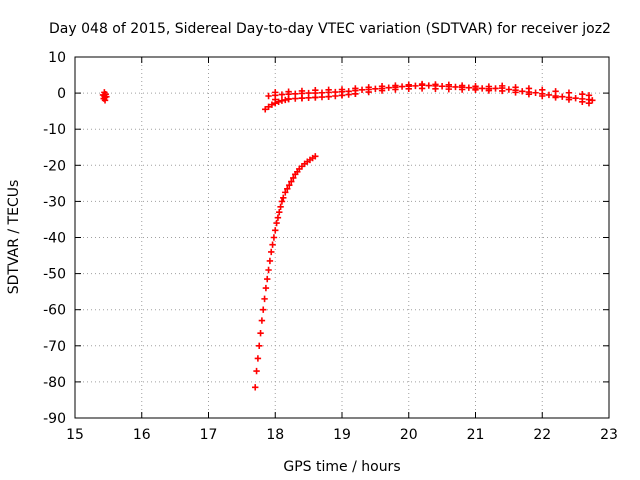  Describe the element at coordinates (209, 435) in the screenshot. I see `x-tick-label: 17` at that location.